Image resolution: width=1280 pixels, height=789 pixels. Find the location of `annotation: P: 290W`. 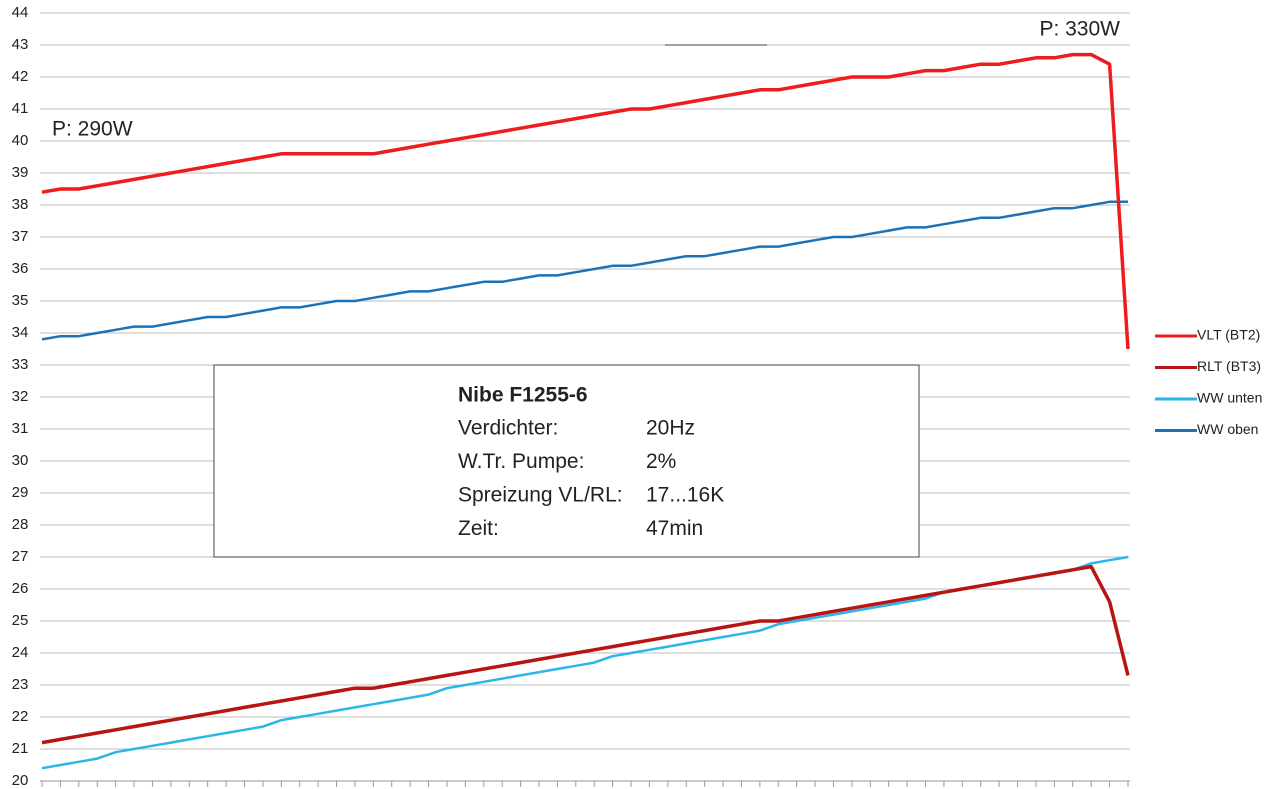

annotation: P: 290W is located at coordinates (92, 129).